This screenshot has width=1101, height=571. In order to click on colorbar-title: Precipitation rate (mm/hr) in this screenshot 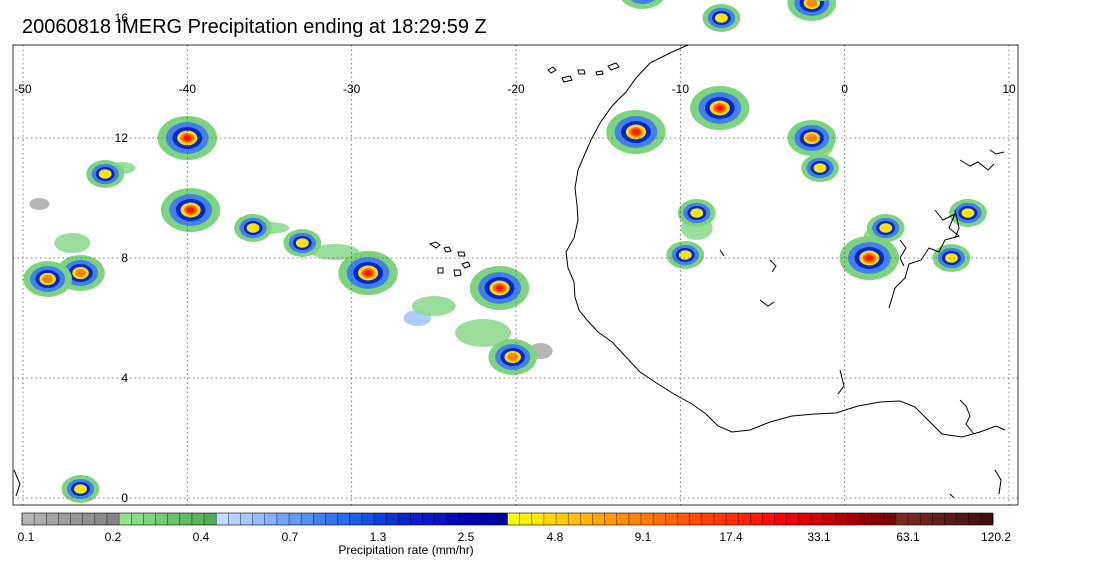, I will do `click(405, 550)`.